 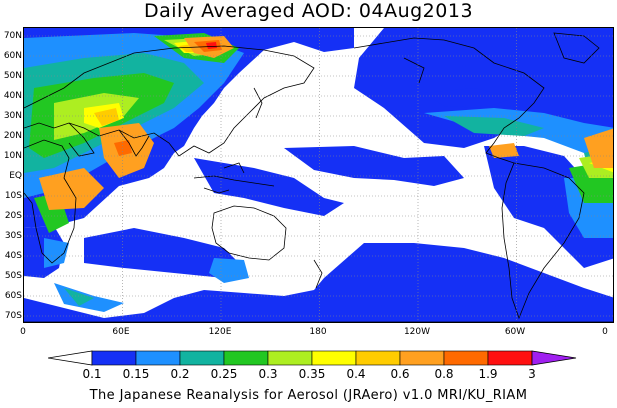 What do you see at coordinates (12, 96) in the screenshot?
I see `lat-label: 40N` at bounding box center [12, 96].